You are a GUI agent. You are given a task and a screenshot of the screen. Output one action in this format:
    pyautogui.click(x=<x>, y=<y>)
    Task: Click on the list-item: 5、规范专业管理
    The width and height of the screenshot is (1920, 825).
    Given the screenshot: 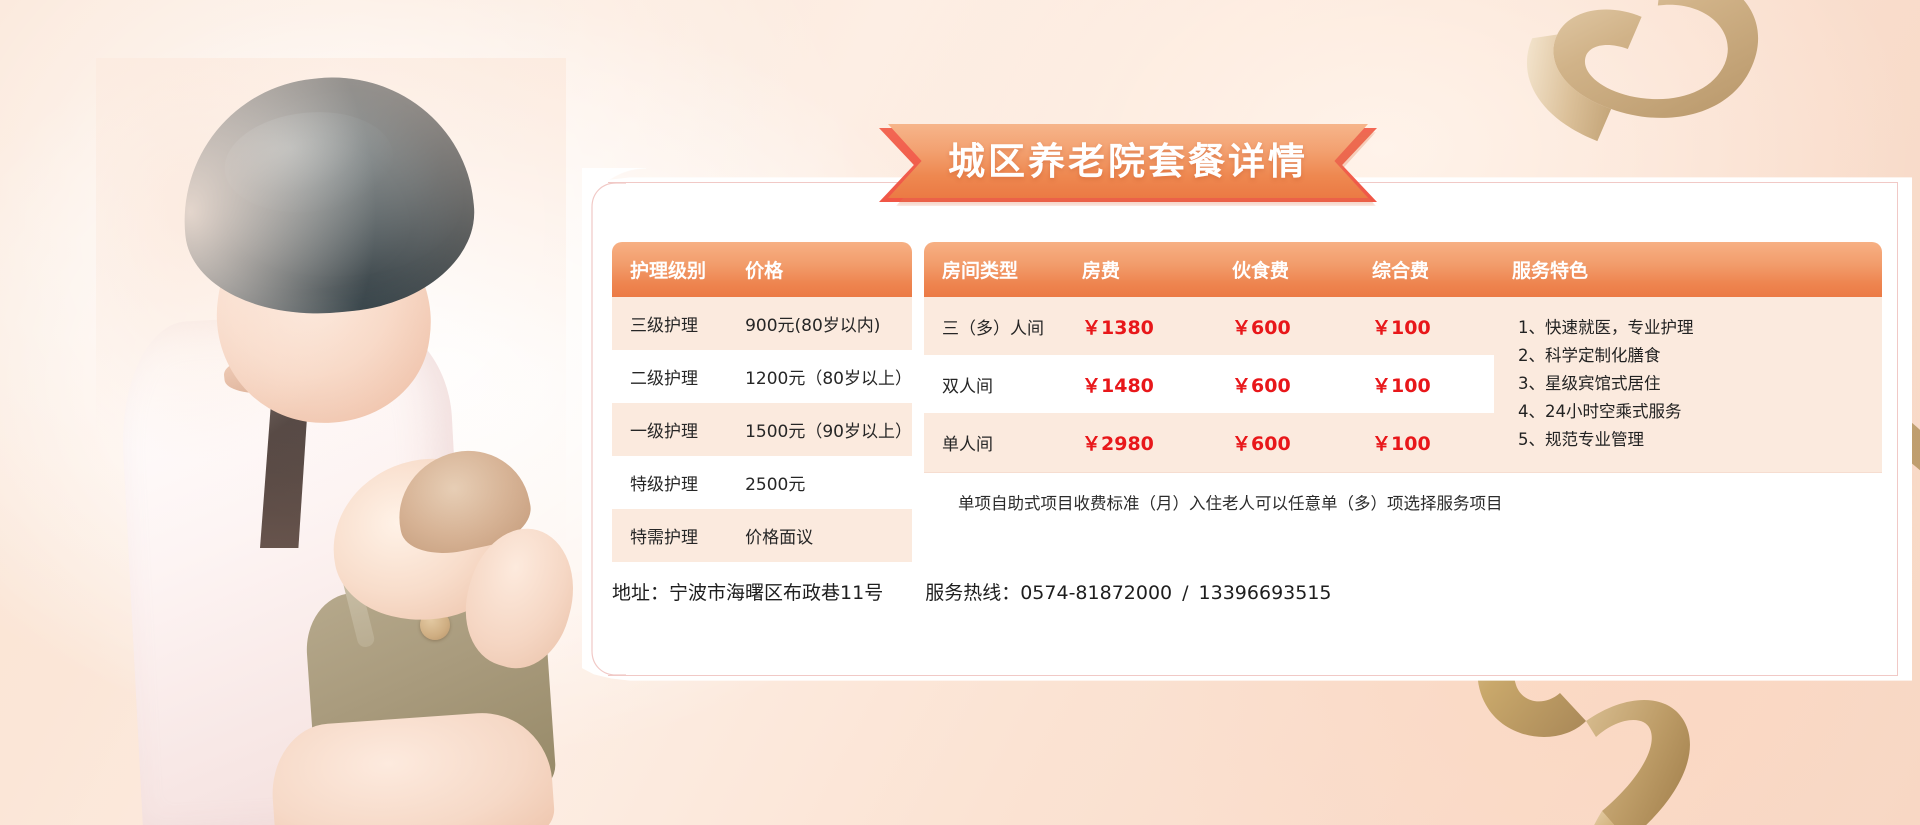 What is the action you would take?
    pyautogui.click(x=1581, y=440)
    